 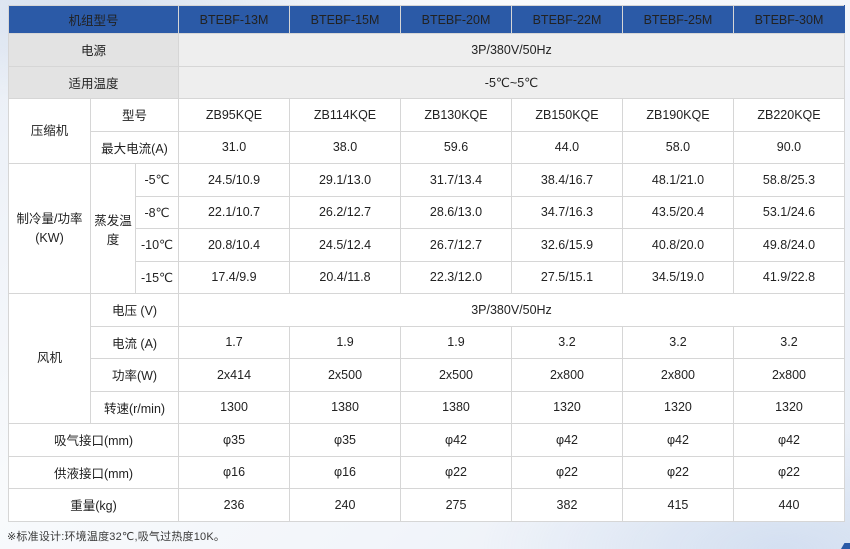 What do you see at coordinates (456, 115) in the screenshot?
I see `compressor-model-value: ZB130KQE` at bounding box center [456, 115].